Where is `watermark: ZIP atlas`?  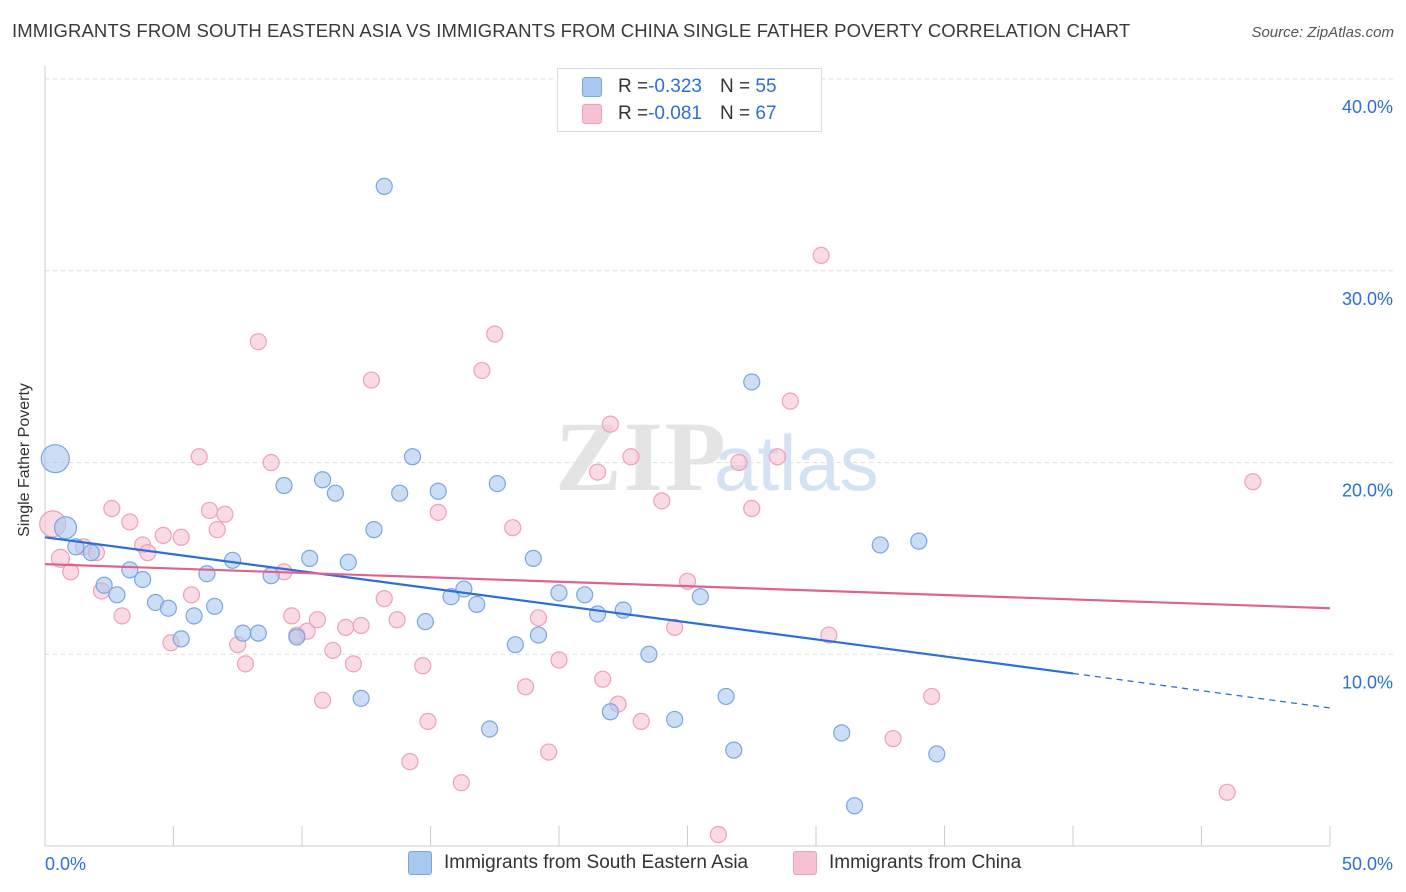 watermark: ZIP atlas is located at coordinates (717, 456).